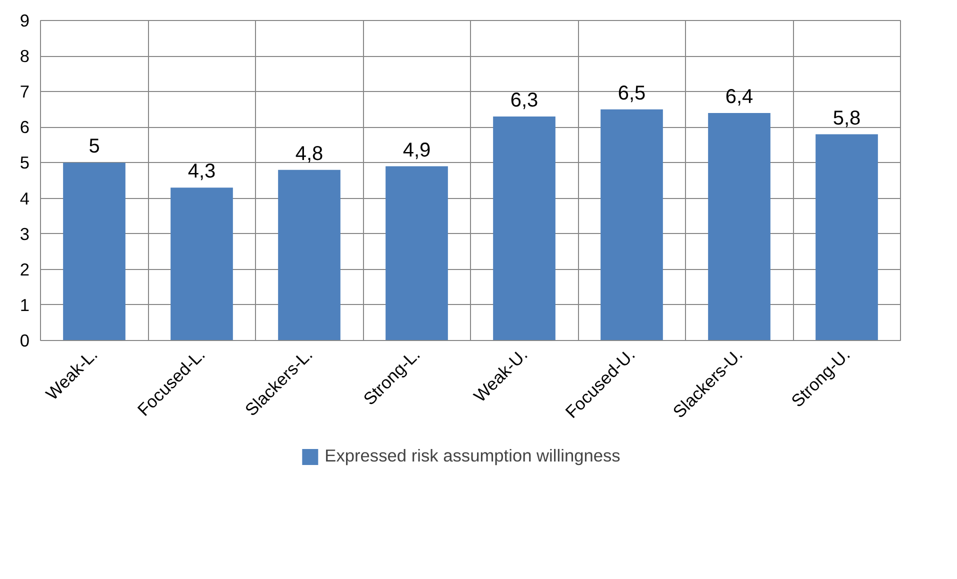 The image size is (957, 579). Describe the element at coordinates (202, 171) in the screenshot. I see `data-label: 4,3` at that location.